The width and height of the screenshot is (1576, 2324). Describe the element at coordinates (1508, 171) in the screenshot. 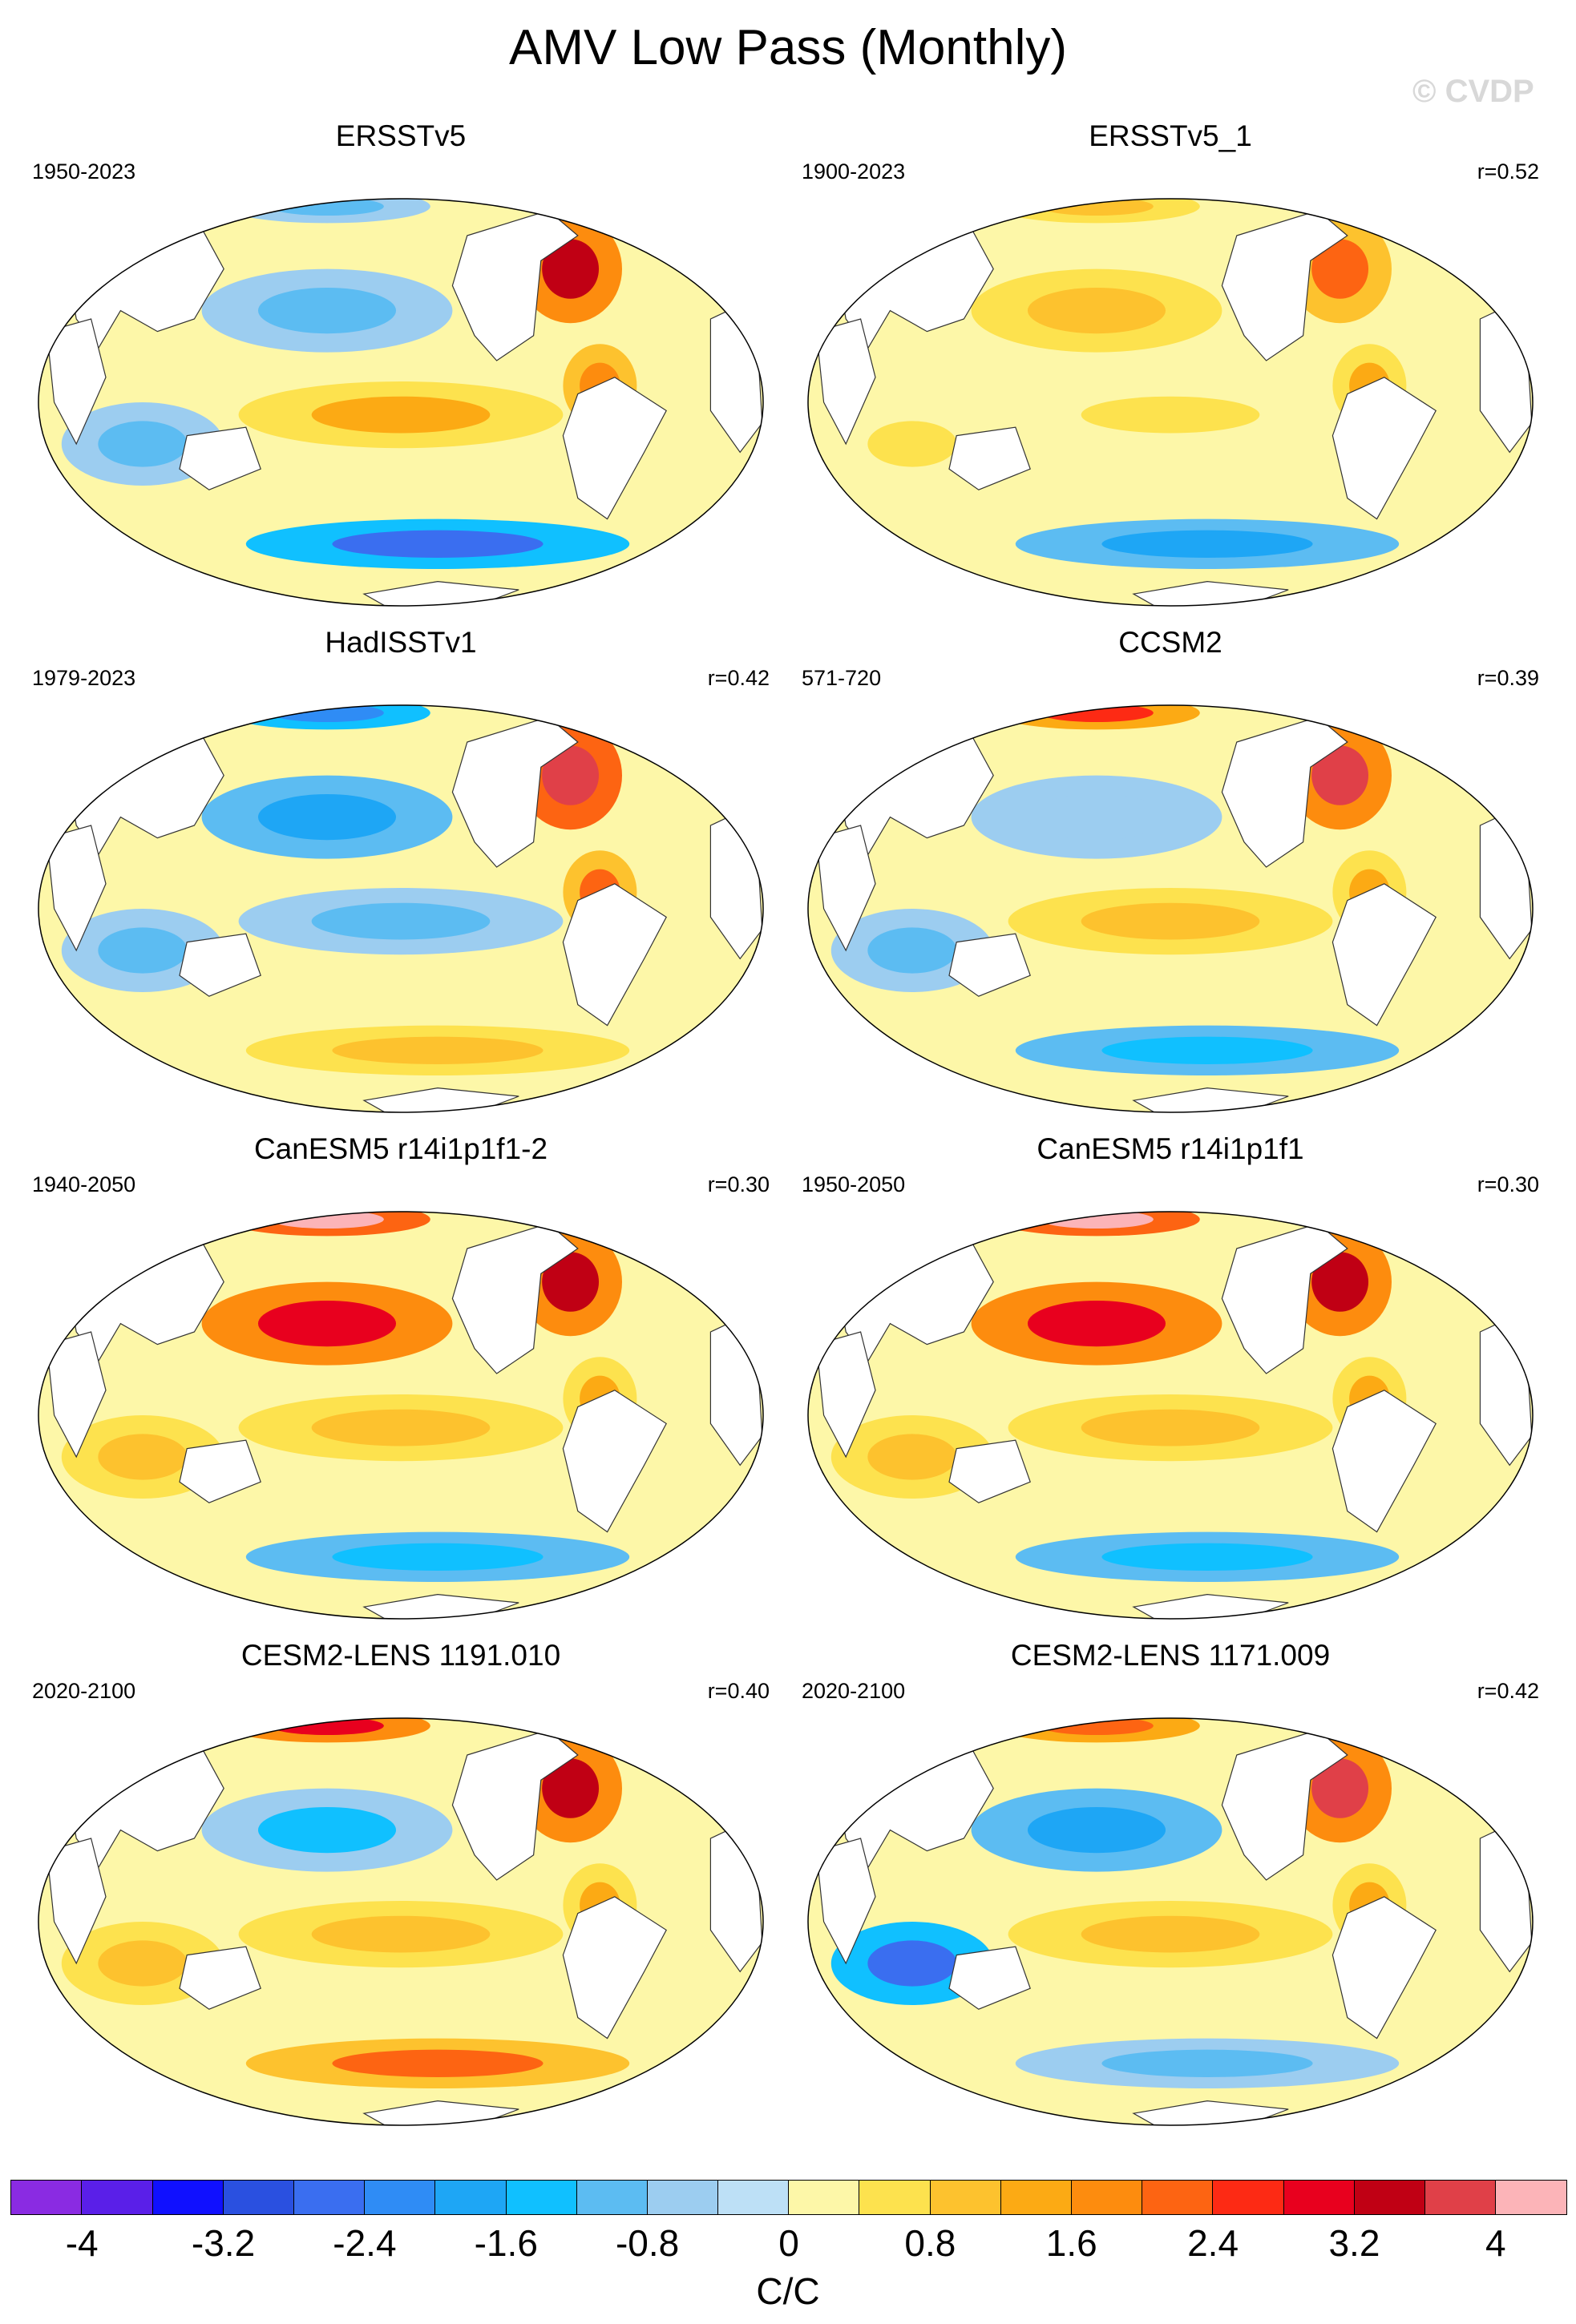

I see `panel-correlation: r=0.52` at that location.